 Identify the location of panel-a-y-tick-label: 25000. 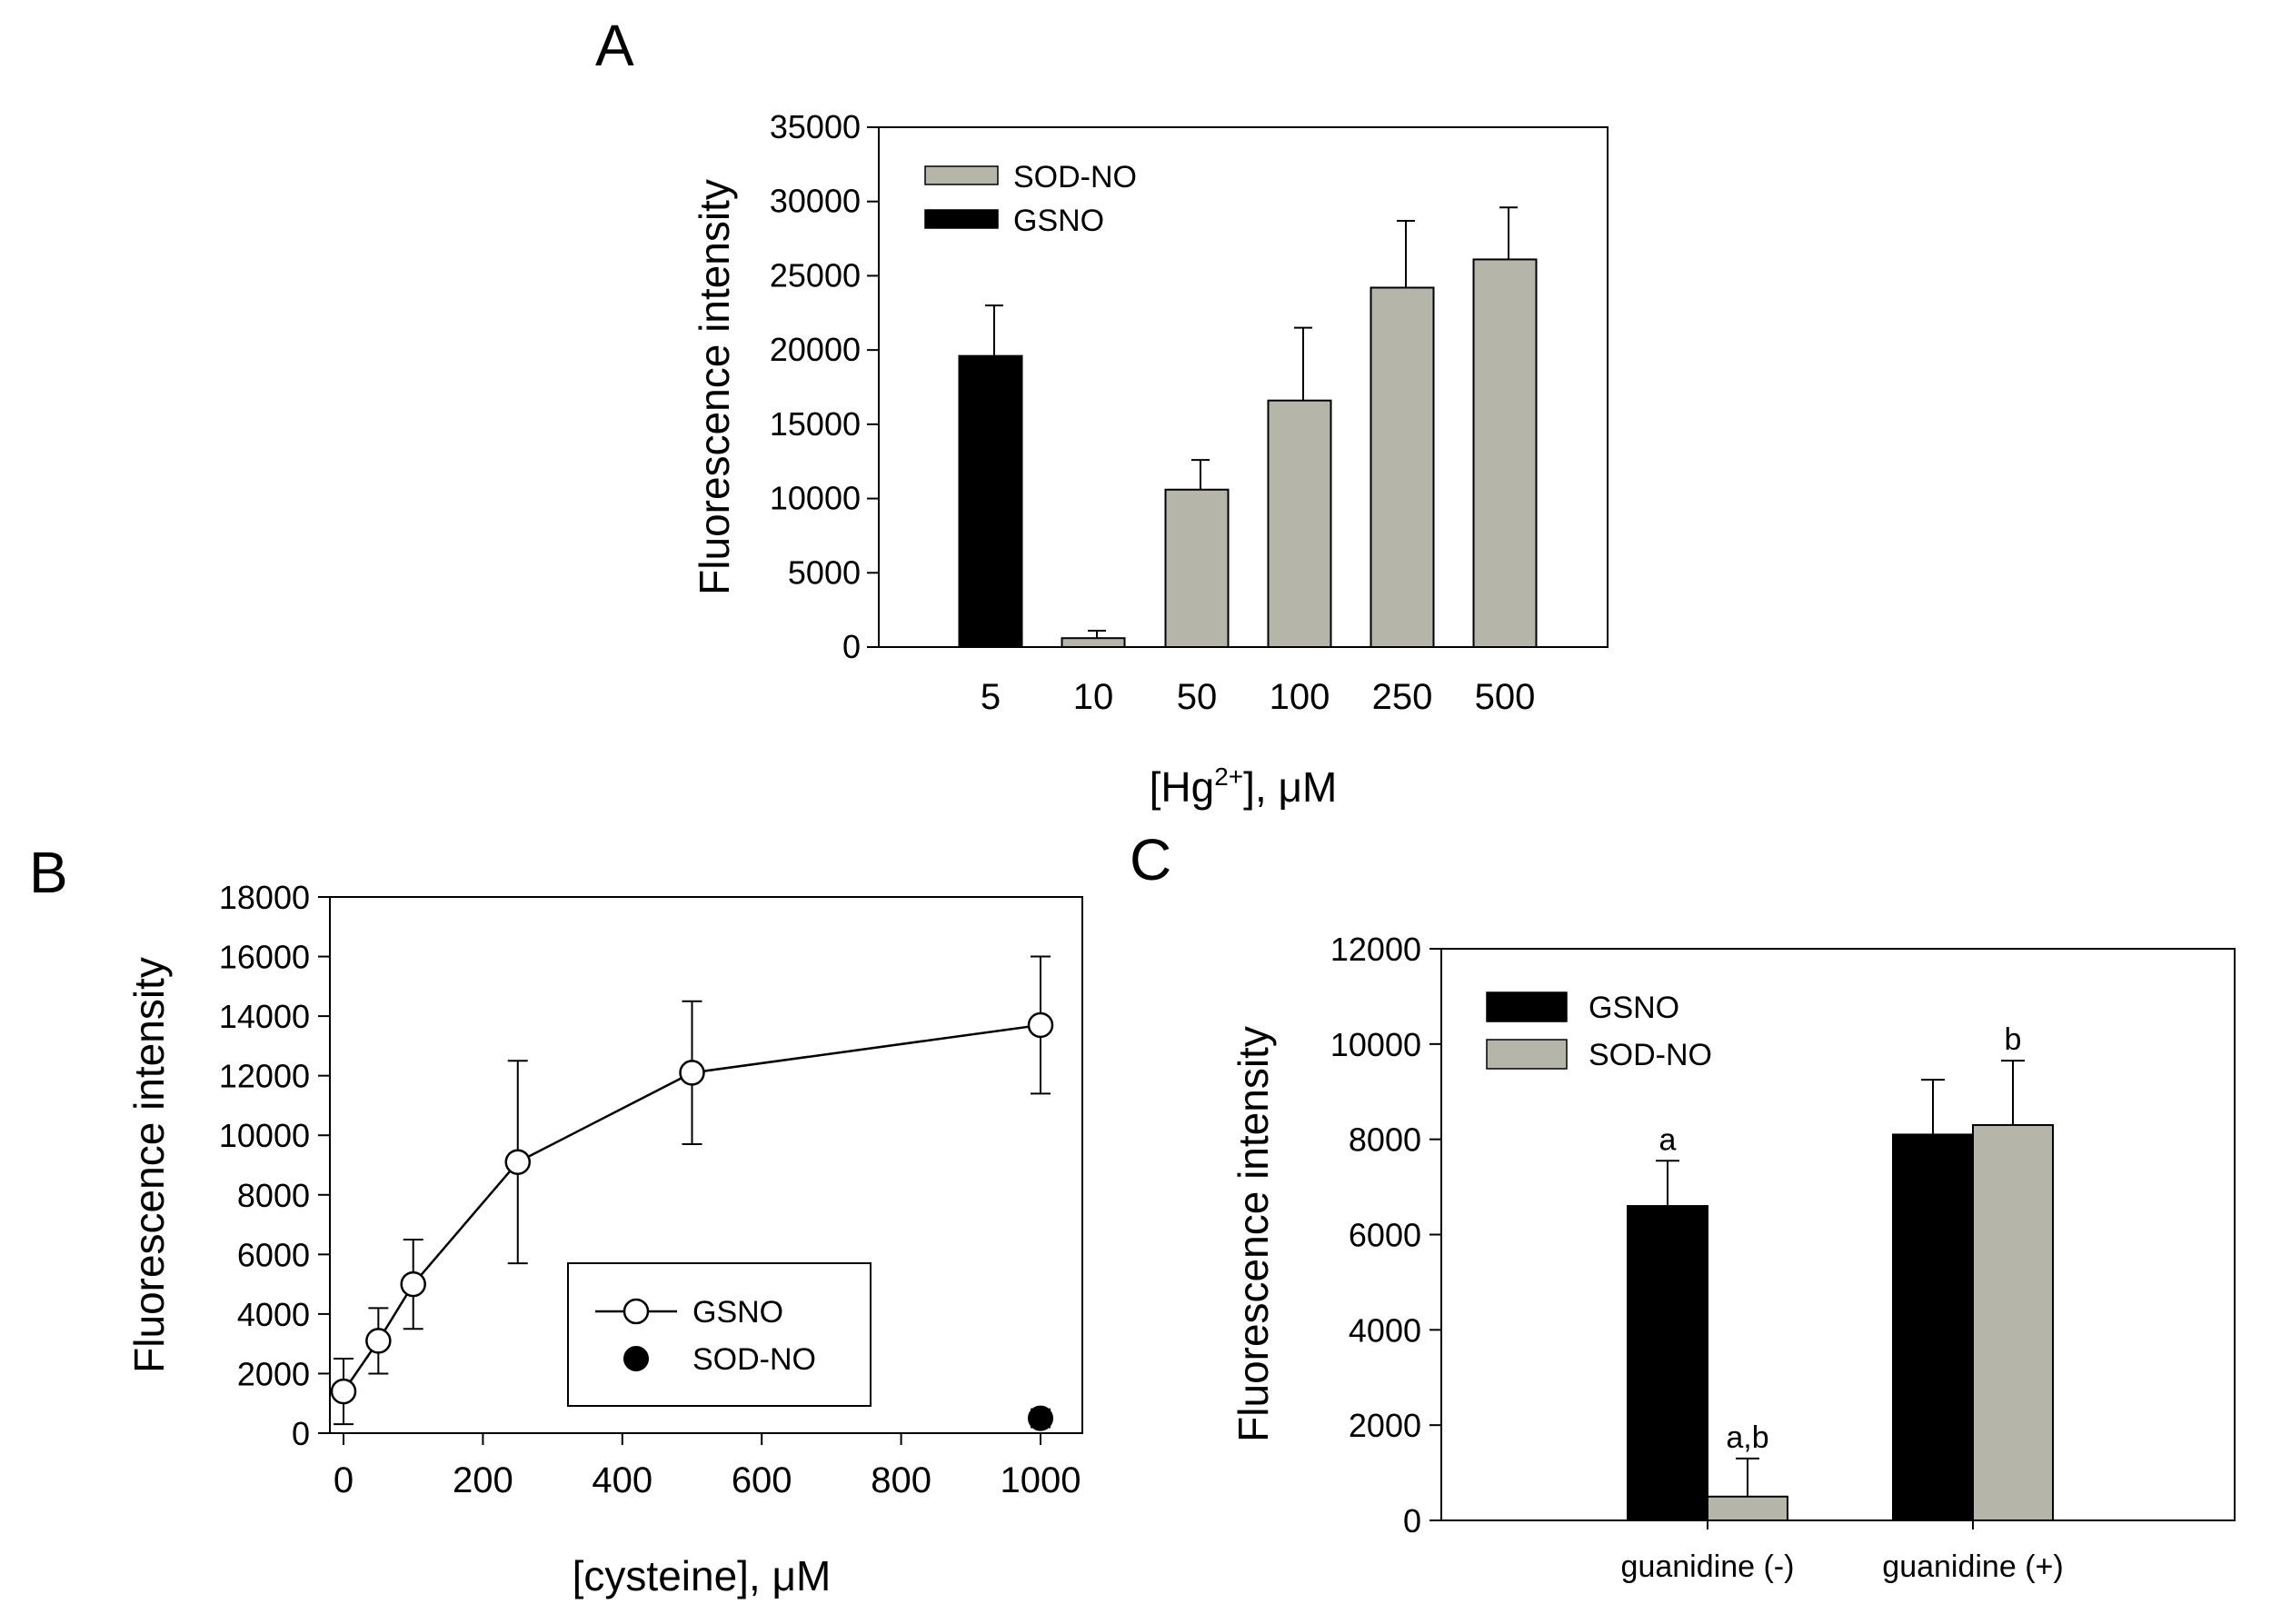
(815, 275).